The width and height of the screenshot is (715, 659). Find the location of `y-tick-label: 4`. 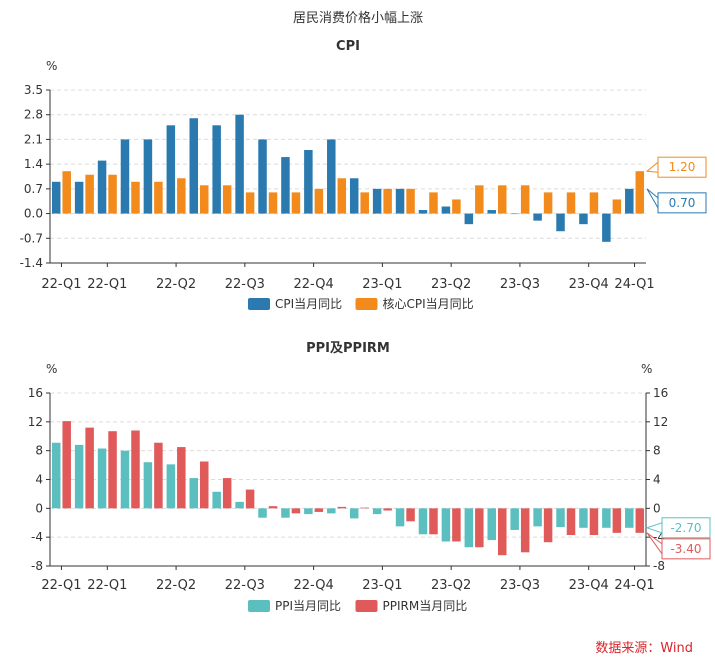

y-tick-label: 4 is located at coordinates (39, 480).